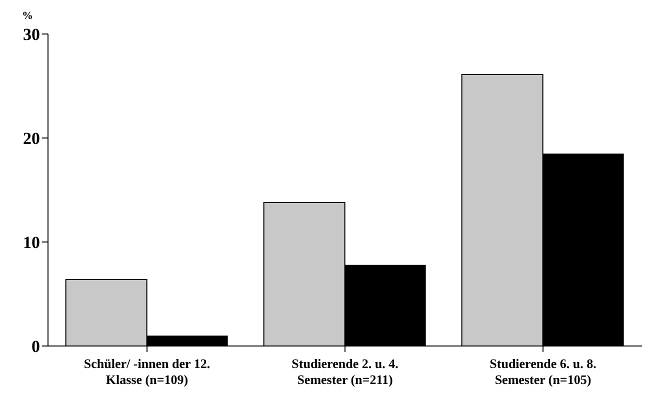 This screenshot has width=660, height=400. Describe the element at coordinates (27, 16) in the screenshot. I see `y-axis-title: %` at that location.